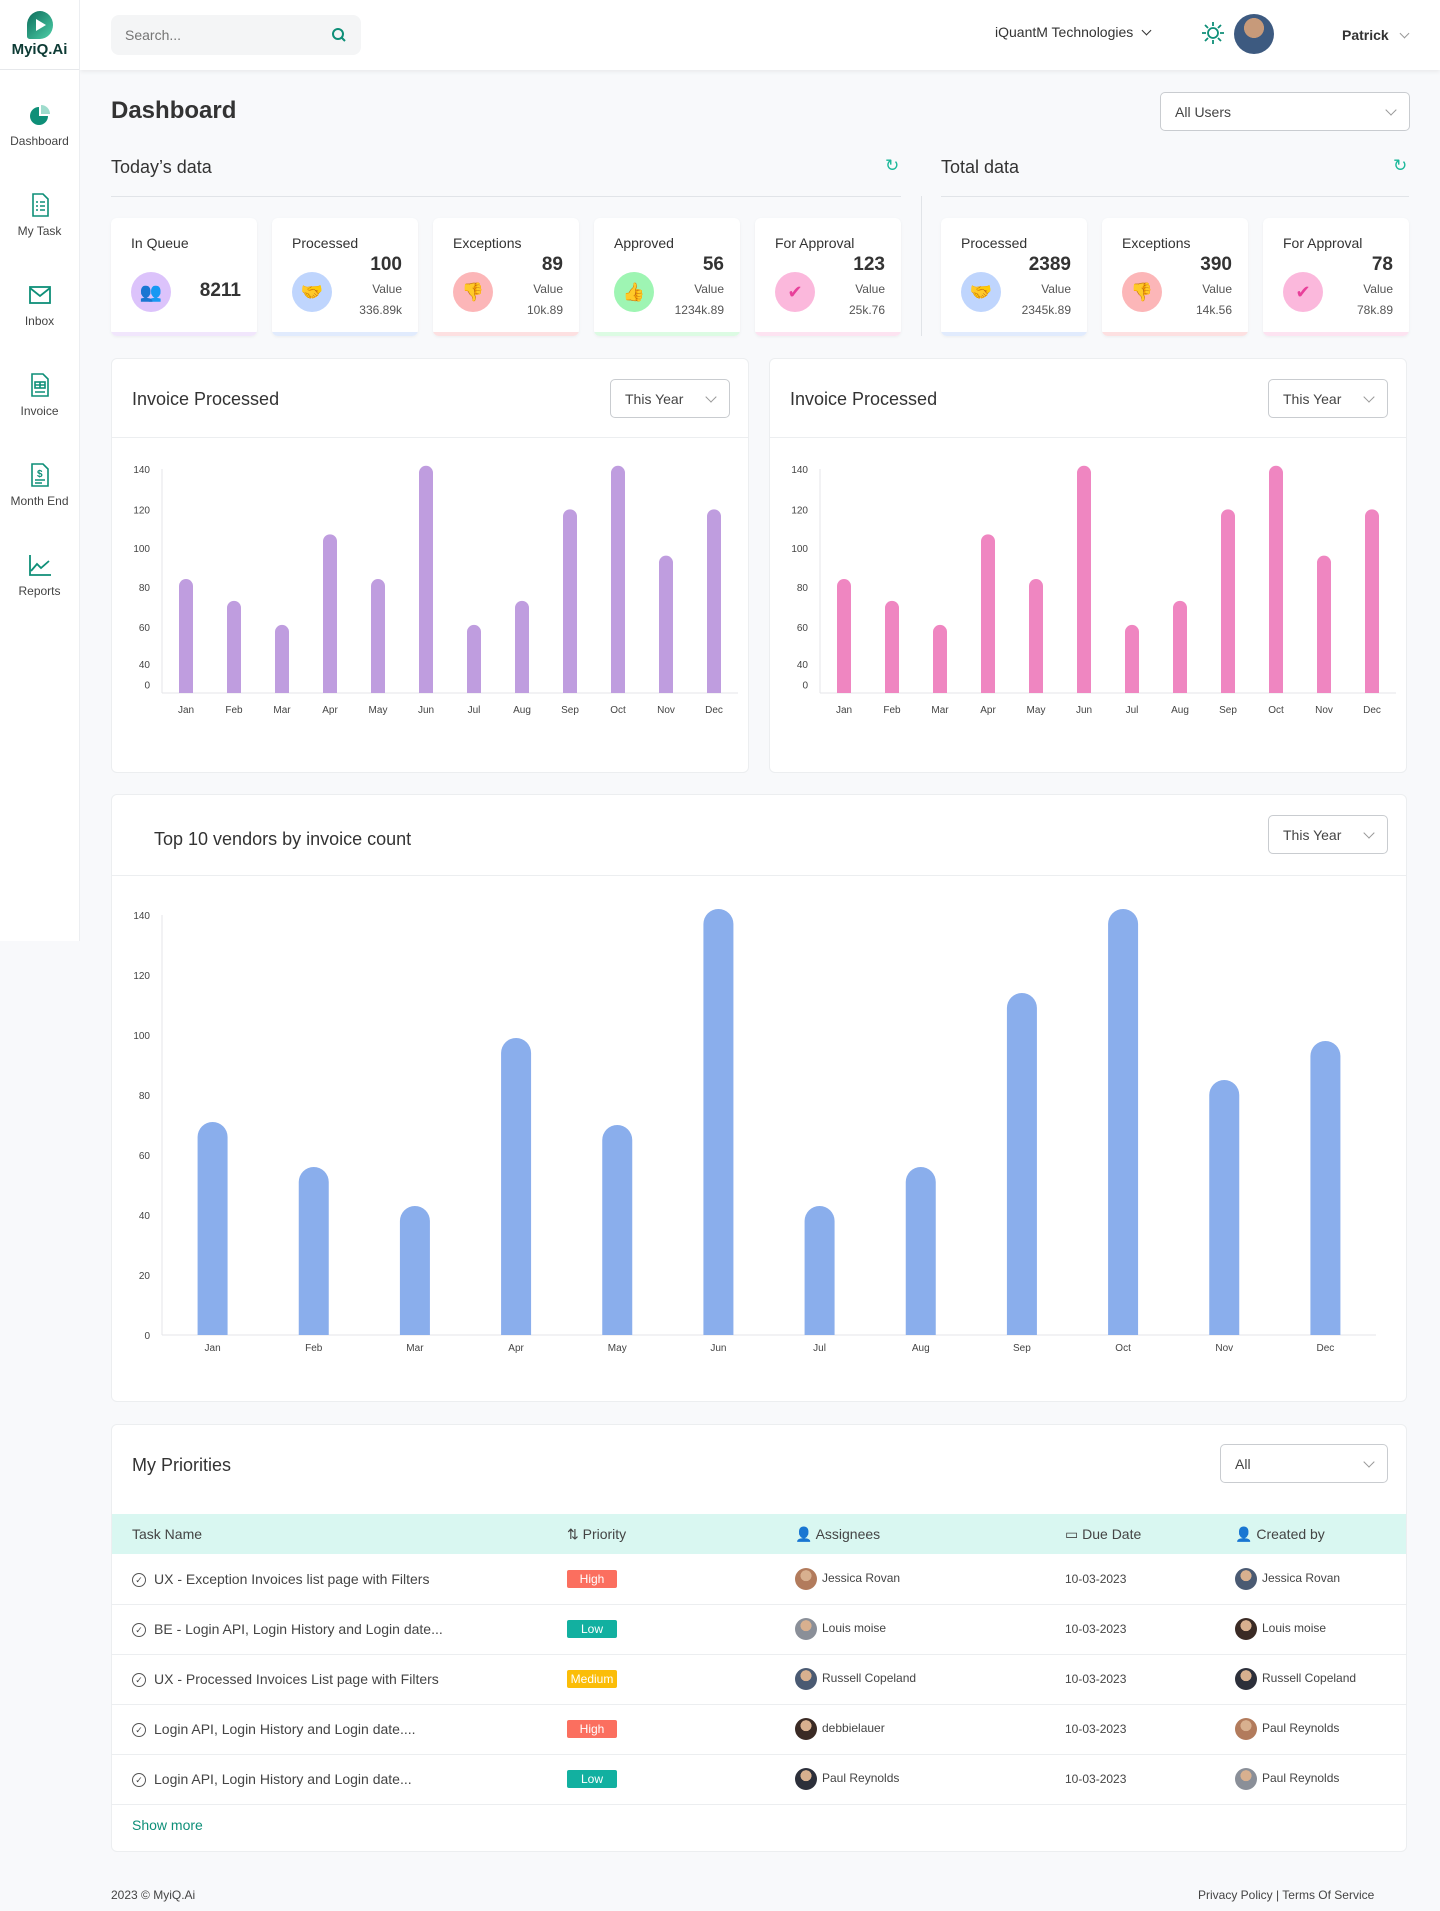  What do you see at coordinates (426, 710) in the screenshot?
I see `x-tick-label: Jun` at bounding box center [426, 710].